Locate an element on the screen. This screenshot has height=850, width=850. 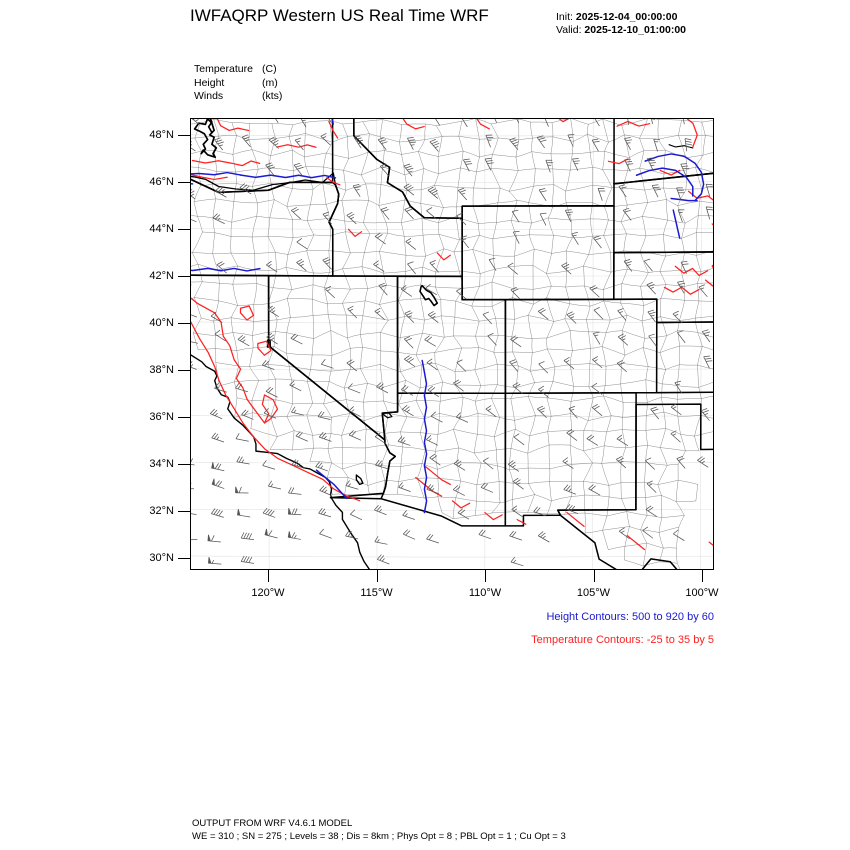
units-temperature-name: Temperature is located at coordinates (223, 69).